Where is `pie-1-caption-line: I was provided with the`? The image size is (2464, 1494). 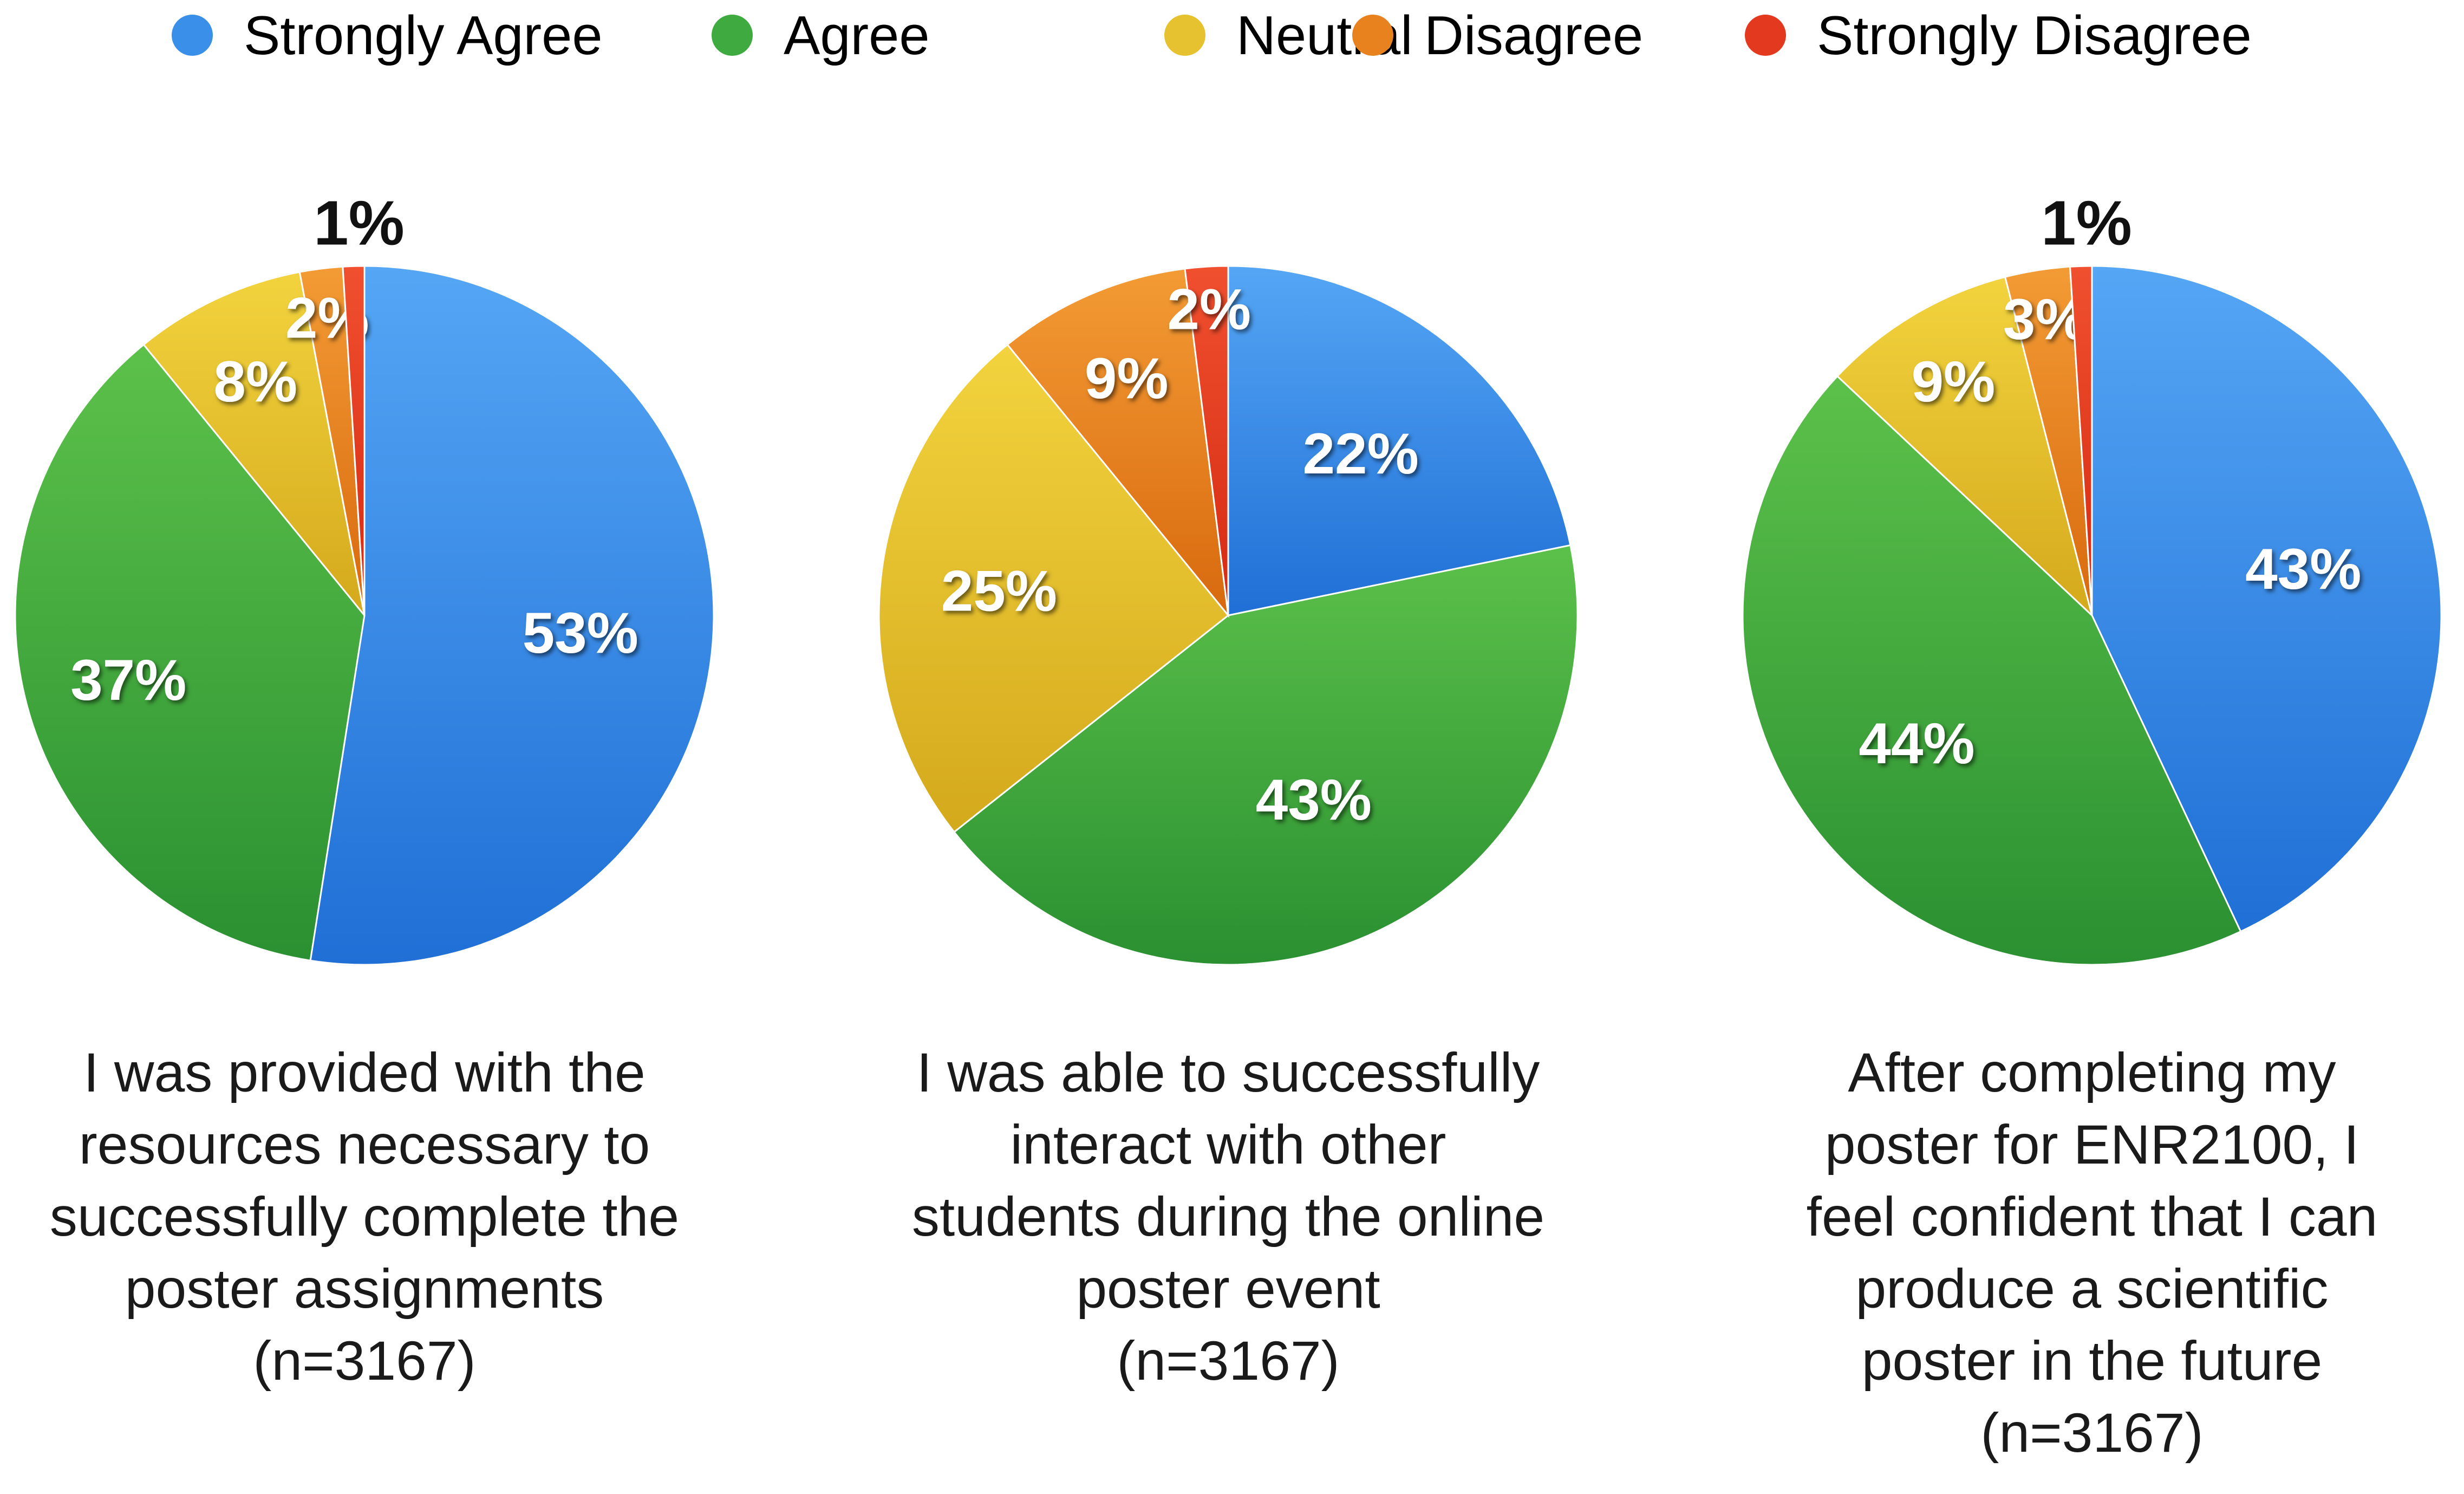
pie-1-caption-line: I was provided with the is located at coordinates (364, 1073).